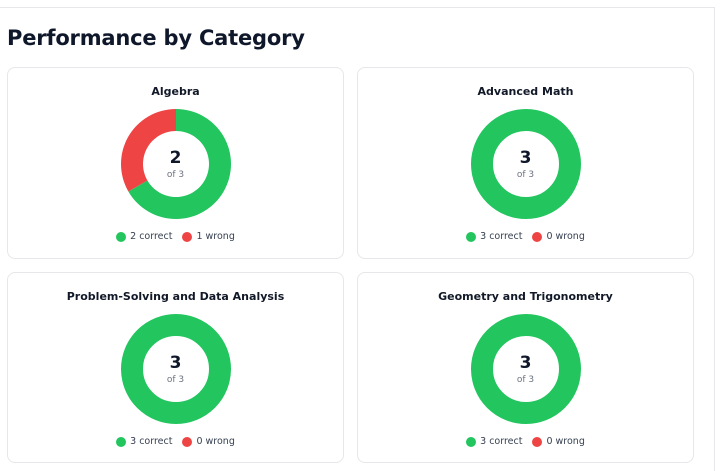  I want to click on panel-top-border, so click(357, 7).